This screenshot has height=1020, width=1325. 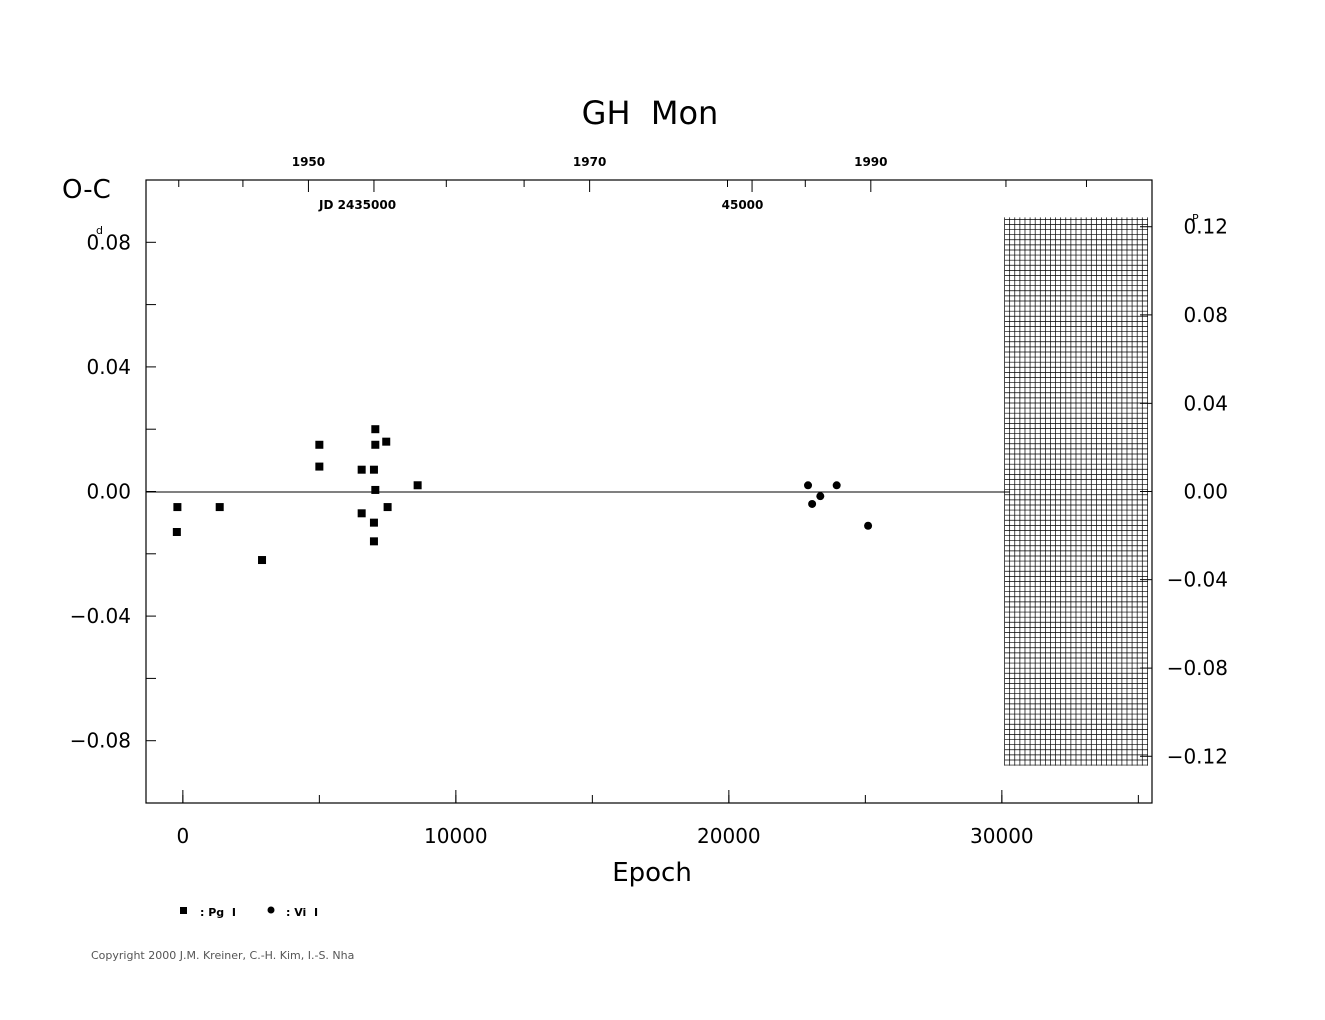 What do you see at coordinates (218, 912) in the screenshot?
I see `legend-label-pg: : Pg I` at bounding box center [218, 912].